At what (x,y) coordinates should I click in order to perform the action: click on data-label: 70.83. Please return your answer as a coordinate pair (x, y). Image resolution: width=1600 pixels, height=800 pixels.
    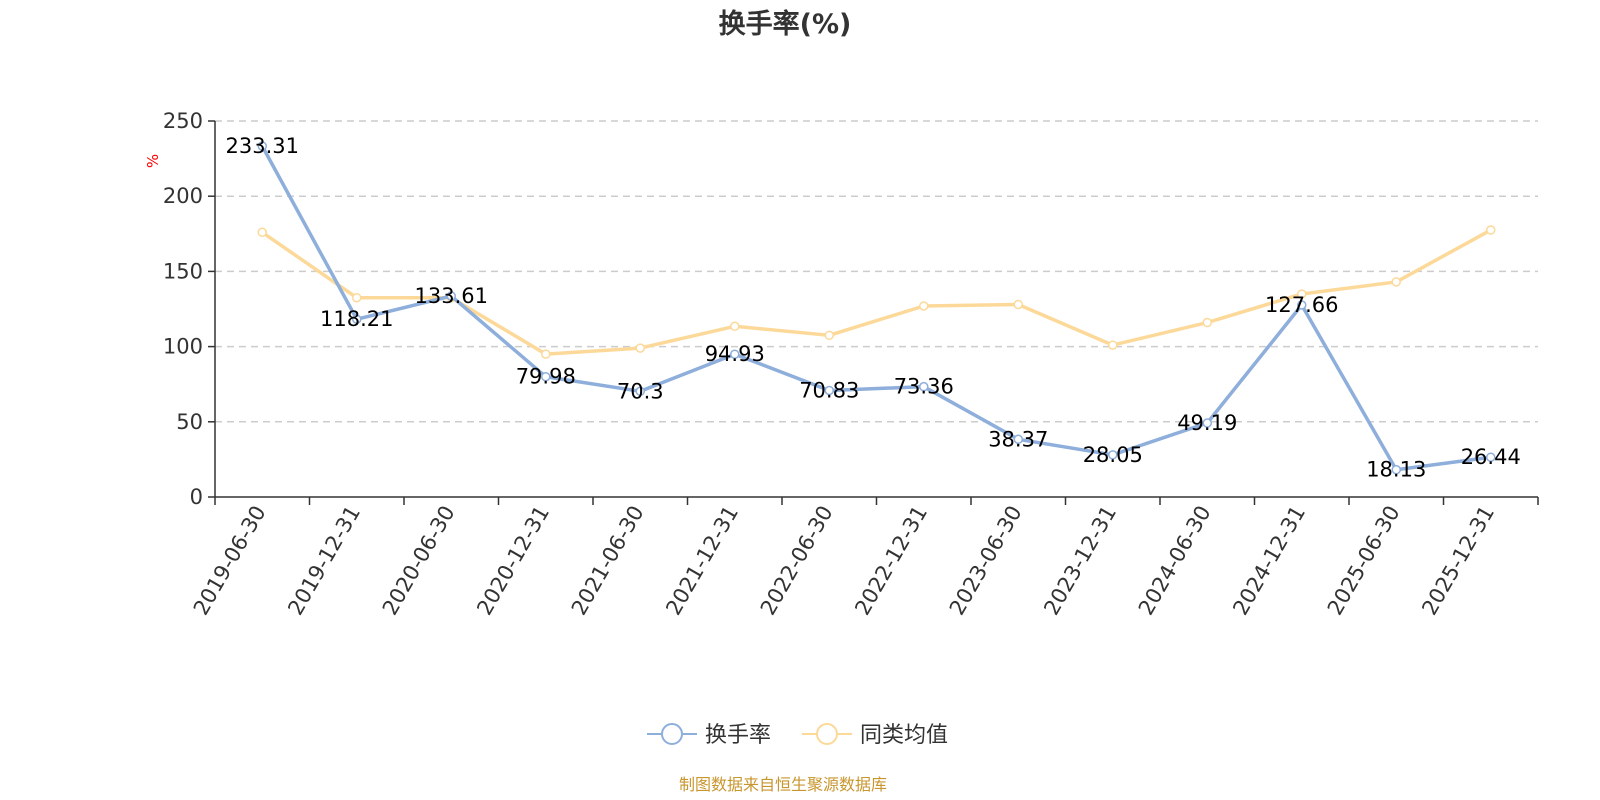
    Looking at the image, I should click on (829, 390).